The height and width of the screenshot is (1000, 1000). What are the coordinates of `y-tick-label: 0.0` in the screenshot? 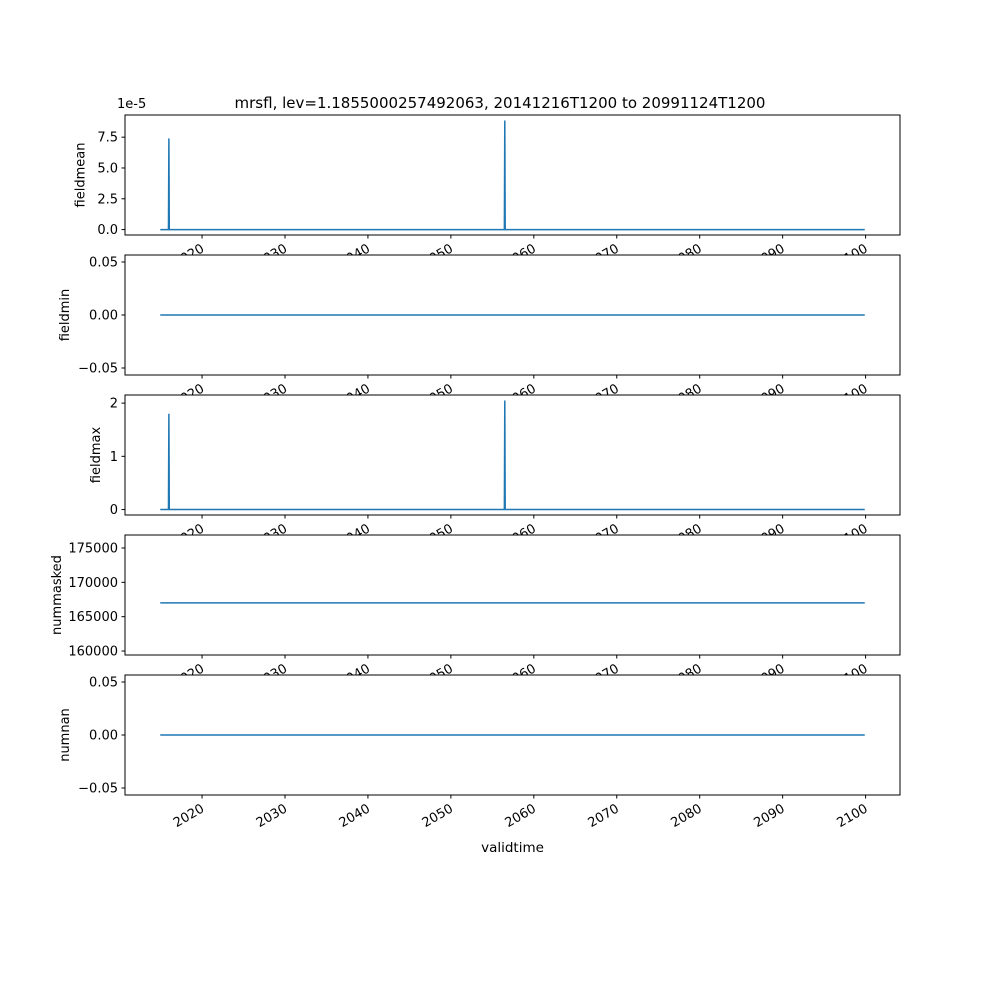 It's located at (107, 230).